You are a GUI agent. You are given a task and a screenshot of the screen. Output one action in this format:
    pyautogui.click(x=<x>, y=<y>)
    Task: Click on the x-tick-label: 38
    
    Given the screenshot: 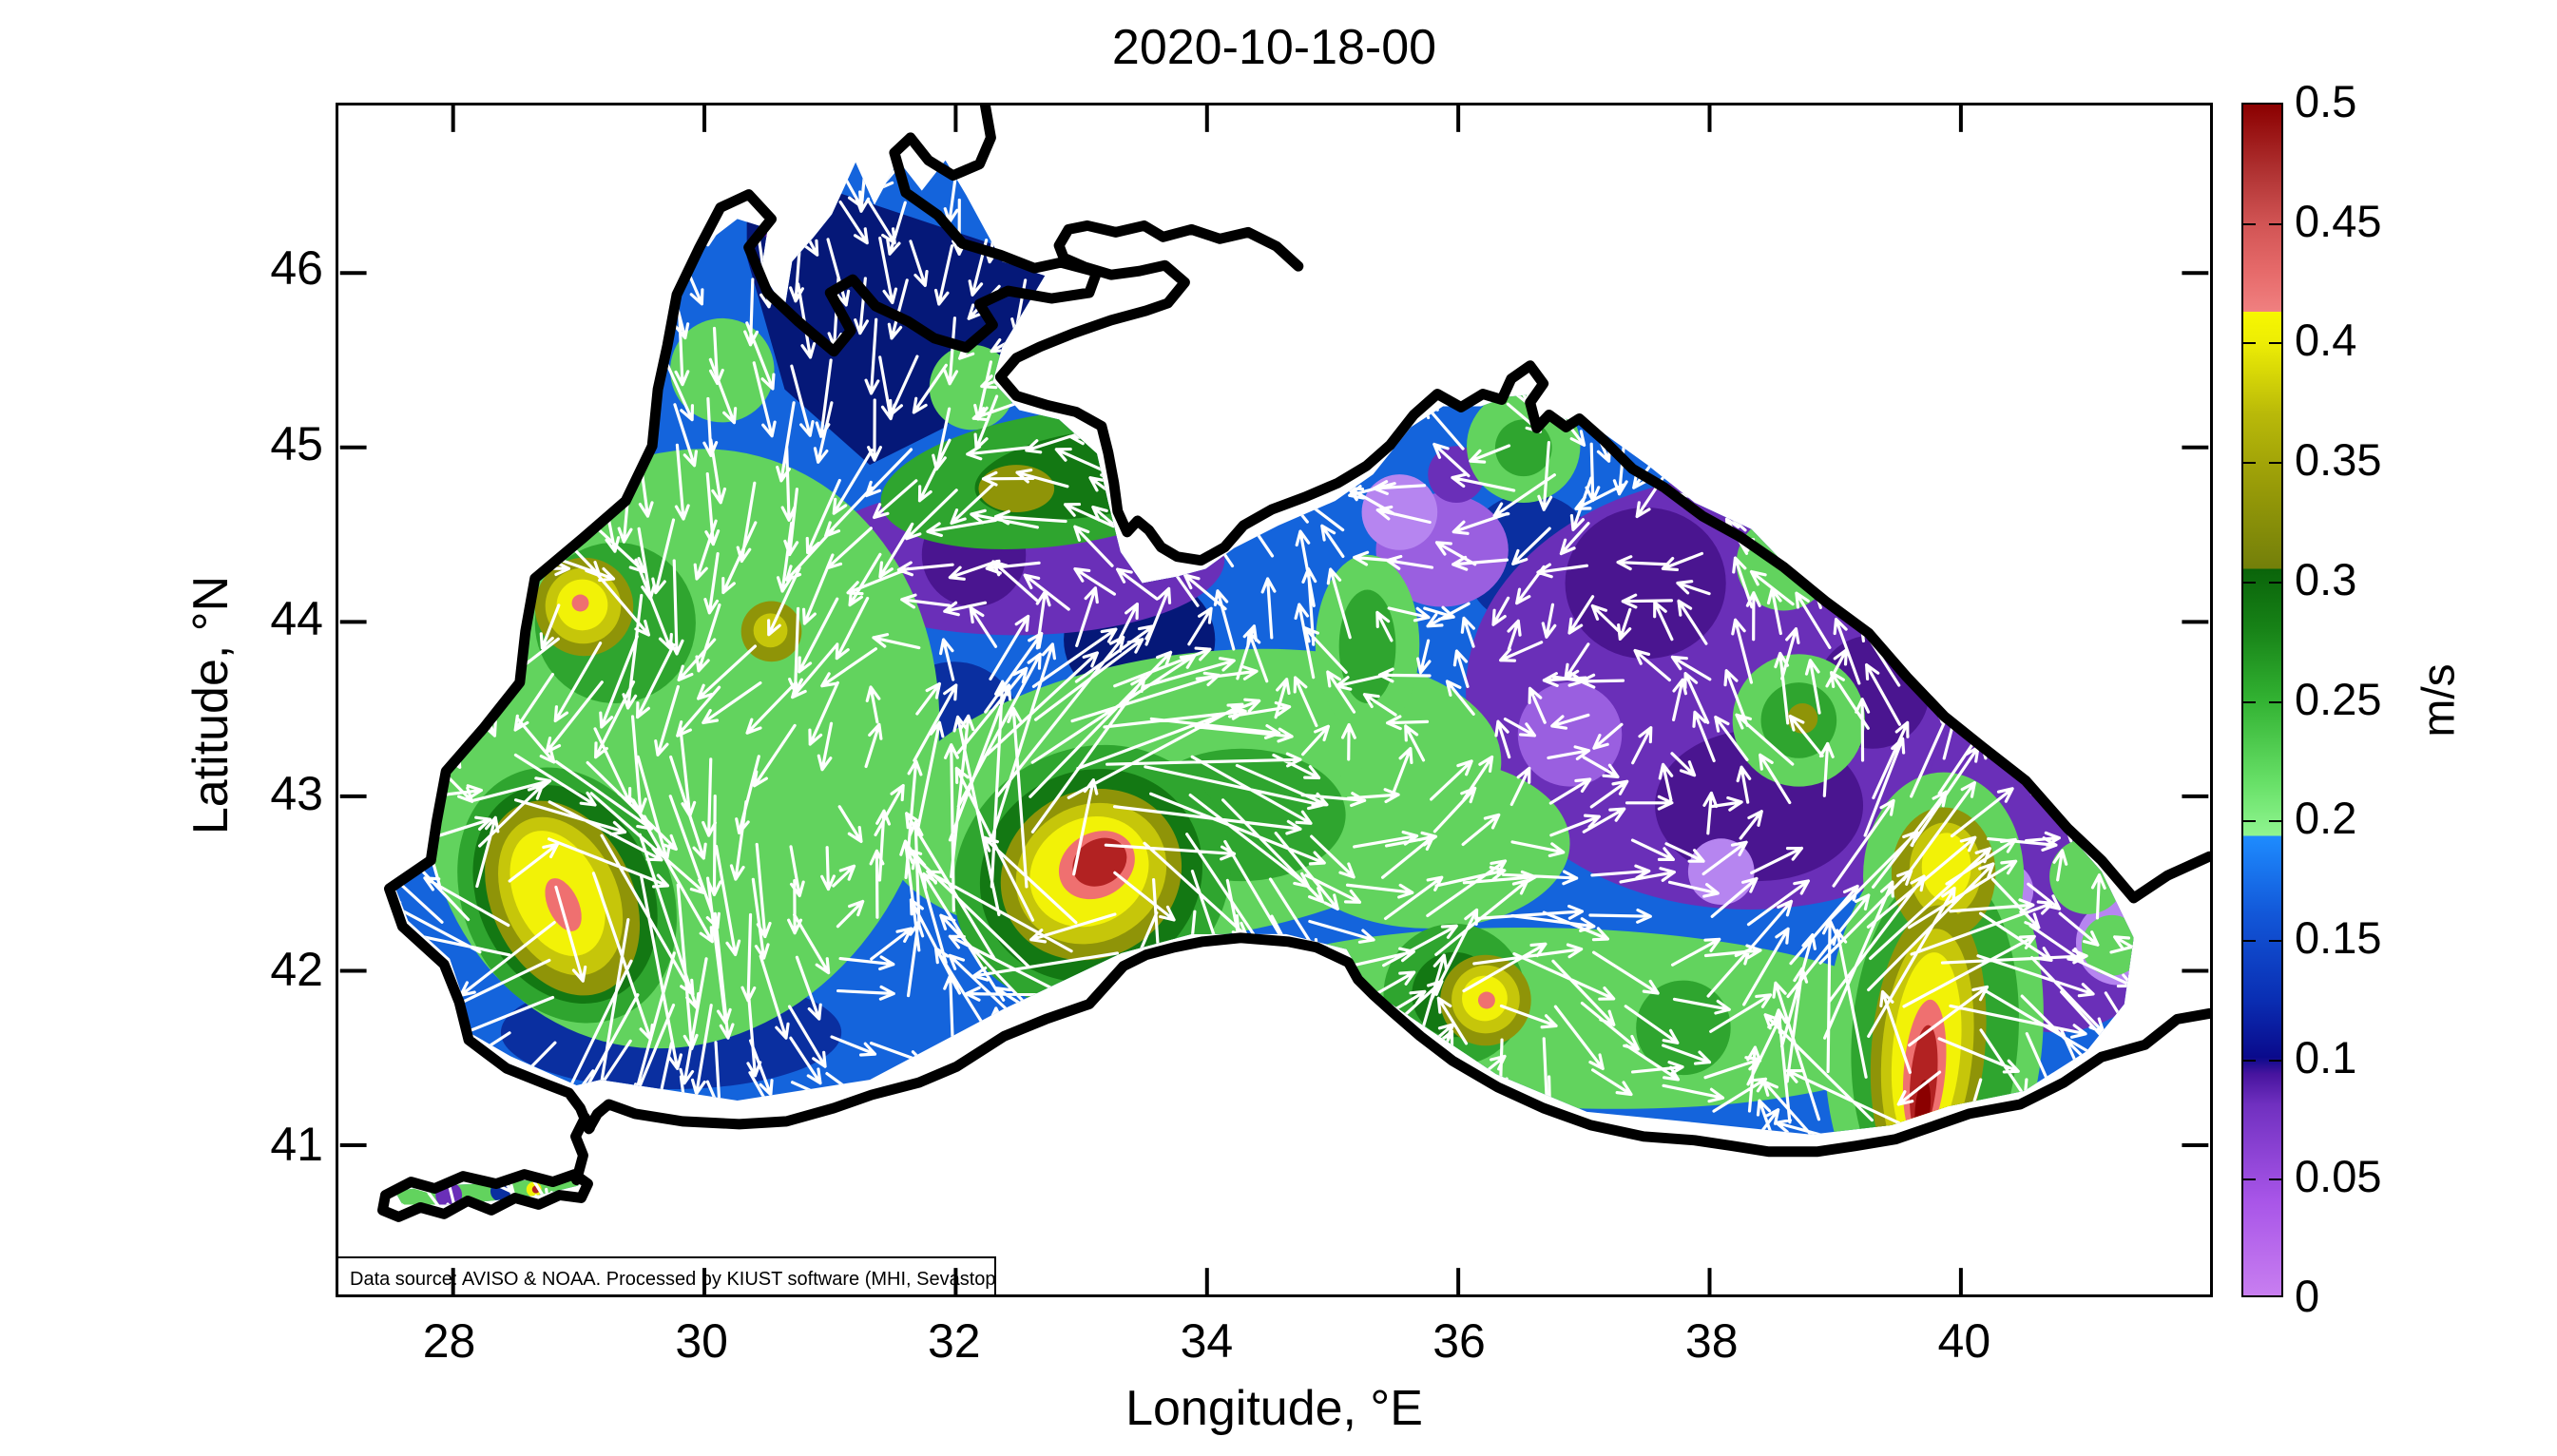 What is the action you would take?
    pyautogui.click(x=1712, y=1341)
    